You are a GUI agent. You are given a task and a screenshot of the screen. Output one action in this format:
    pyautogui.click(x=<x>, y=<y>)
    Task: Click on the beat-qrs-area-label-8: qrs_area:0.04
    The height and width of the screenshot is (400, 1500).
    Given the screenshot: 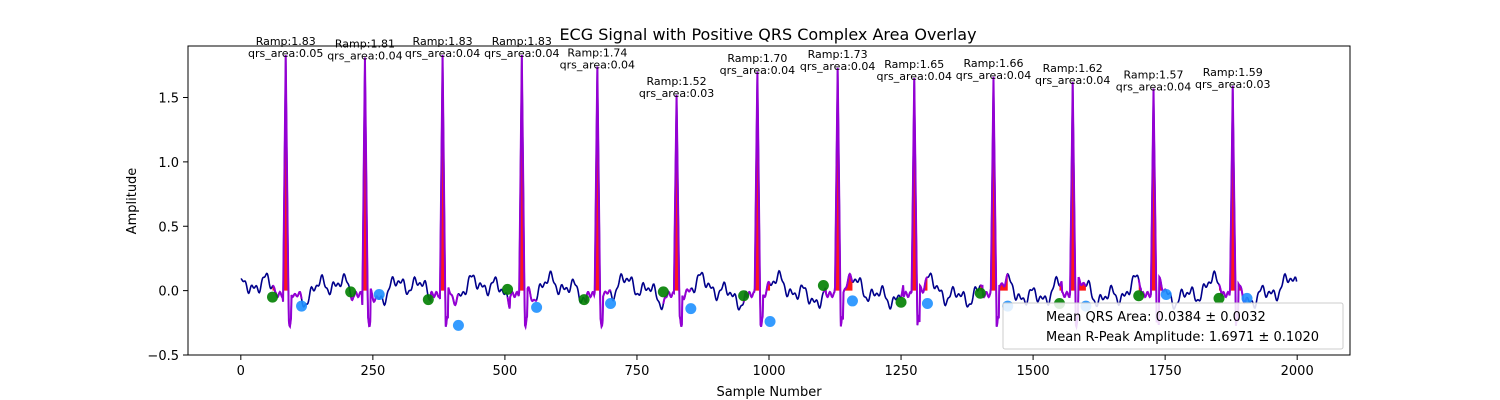 What is the action you would take?
    pyautogui.click(x=837, y=66)
    